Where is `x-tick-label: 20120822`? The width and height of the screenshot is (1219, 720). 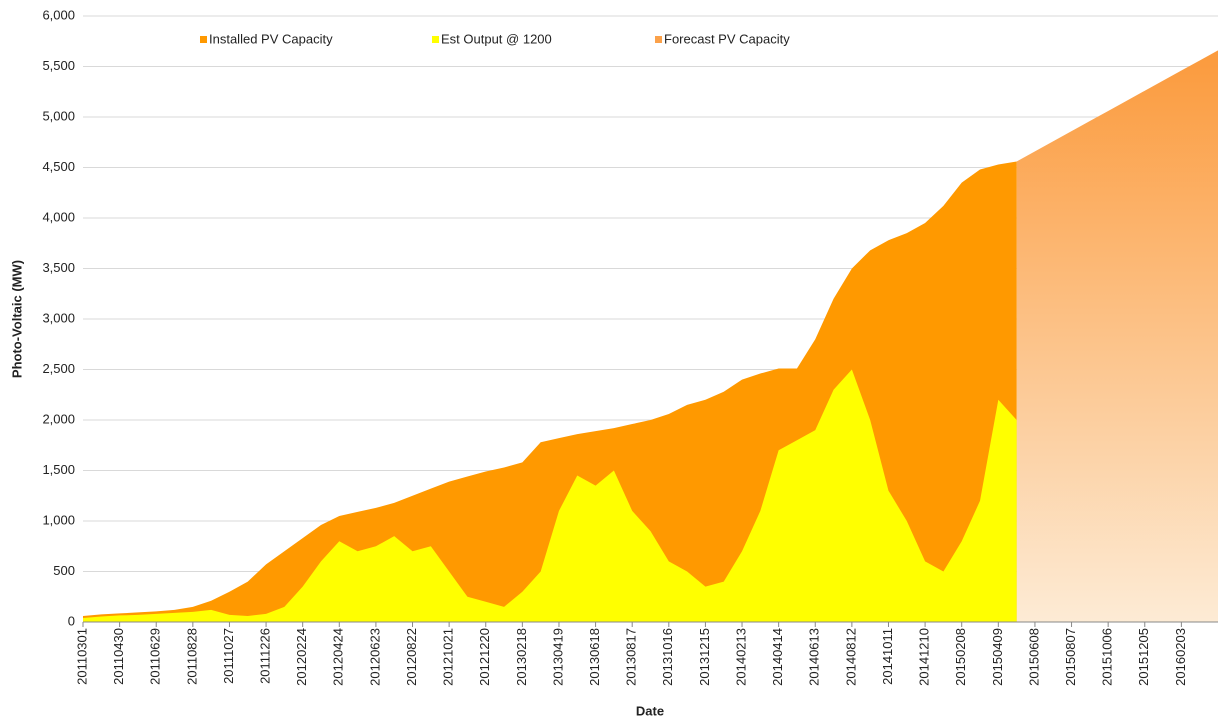 x-tick-label: 20120822 is located at coordinates (411, 657).